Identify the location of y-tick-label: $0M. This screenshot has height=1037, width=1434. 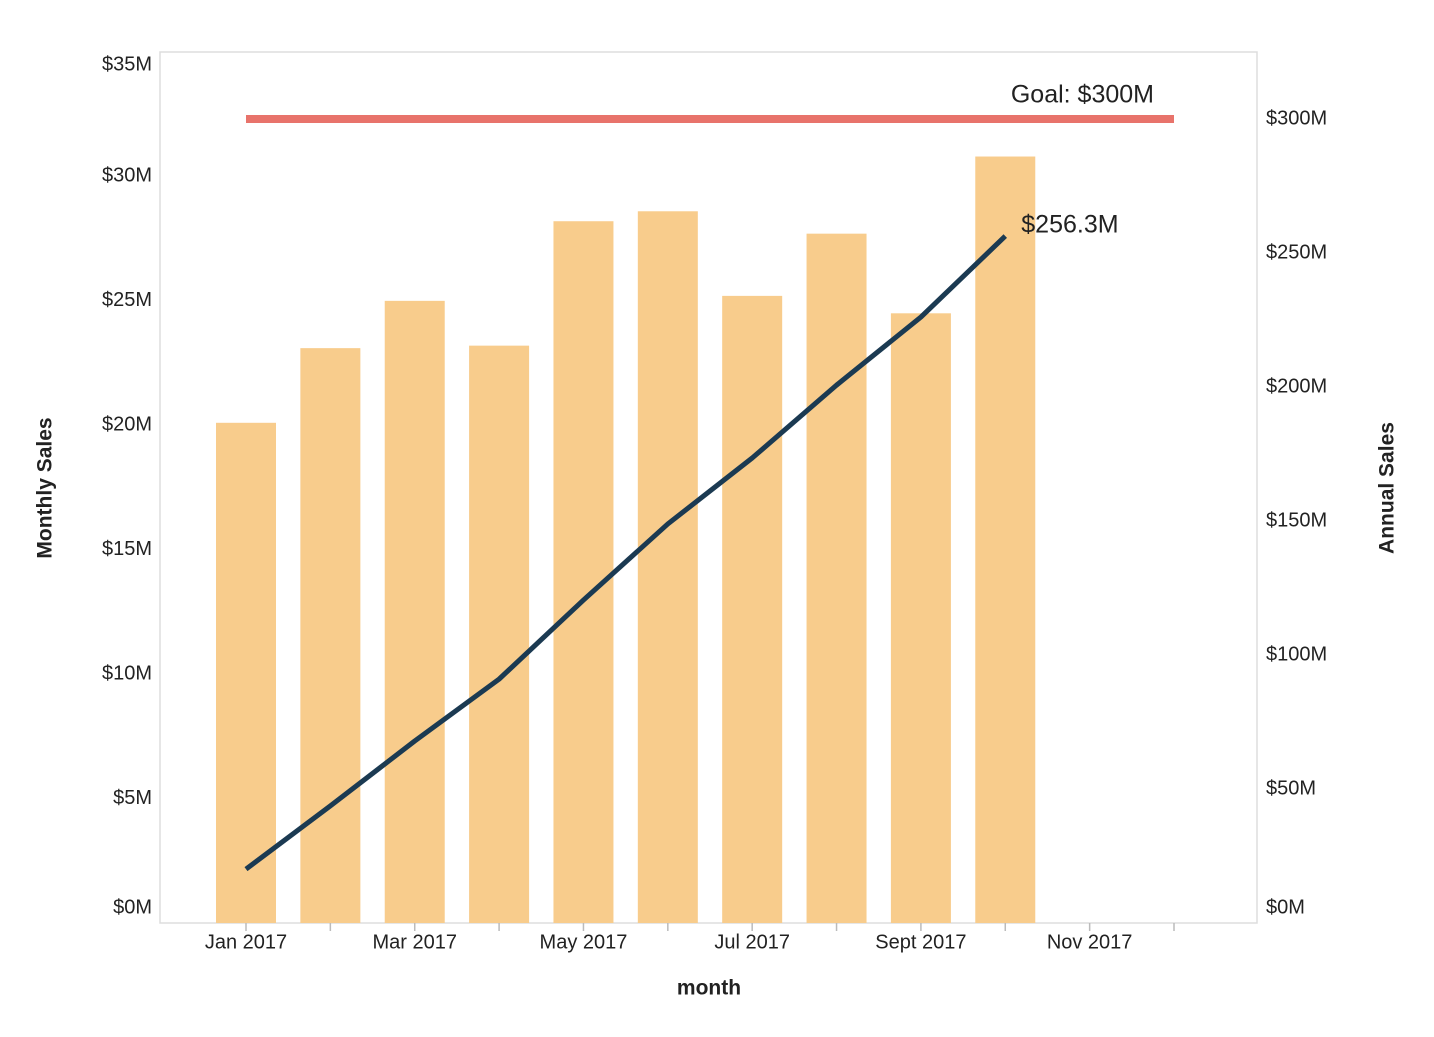
(132, 907).